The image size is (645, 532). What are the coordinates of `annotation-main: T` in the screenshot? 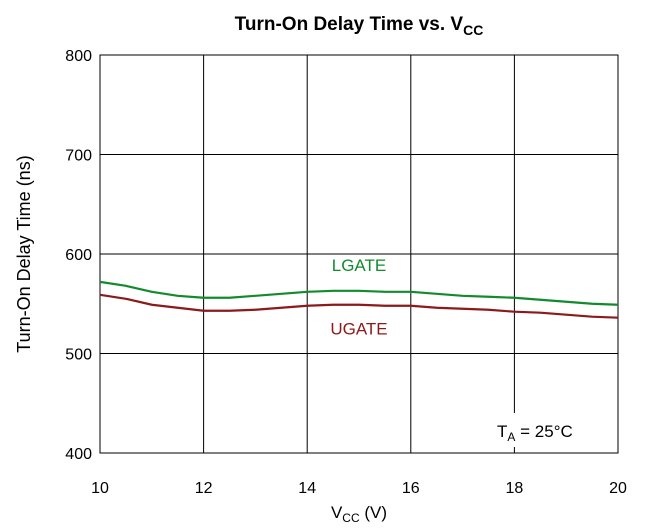 It's located at (502, 431).